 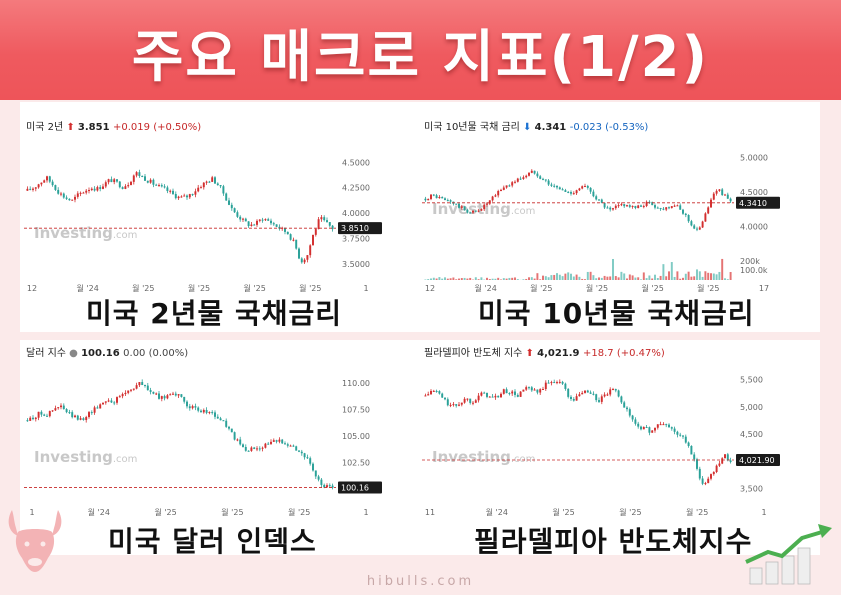 I want to click on y-tick-label: 107.50, so click(x=356, y=410).